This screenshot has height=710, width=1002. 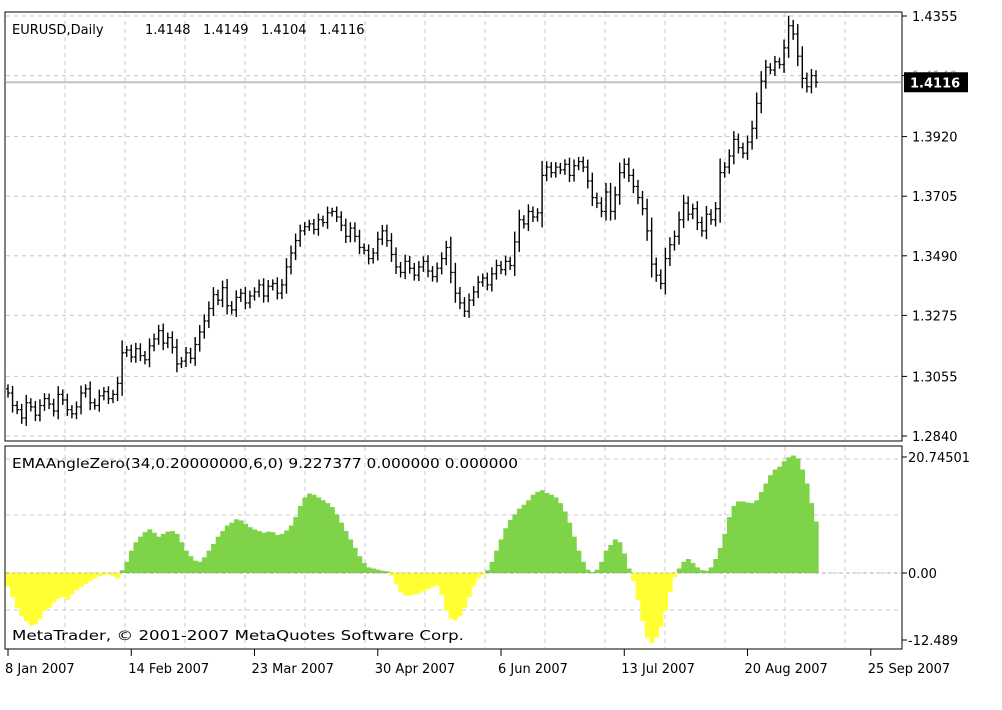 I want to click on indicator-axis-label: 0.00, so click(x=922, y=574).